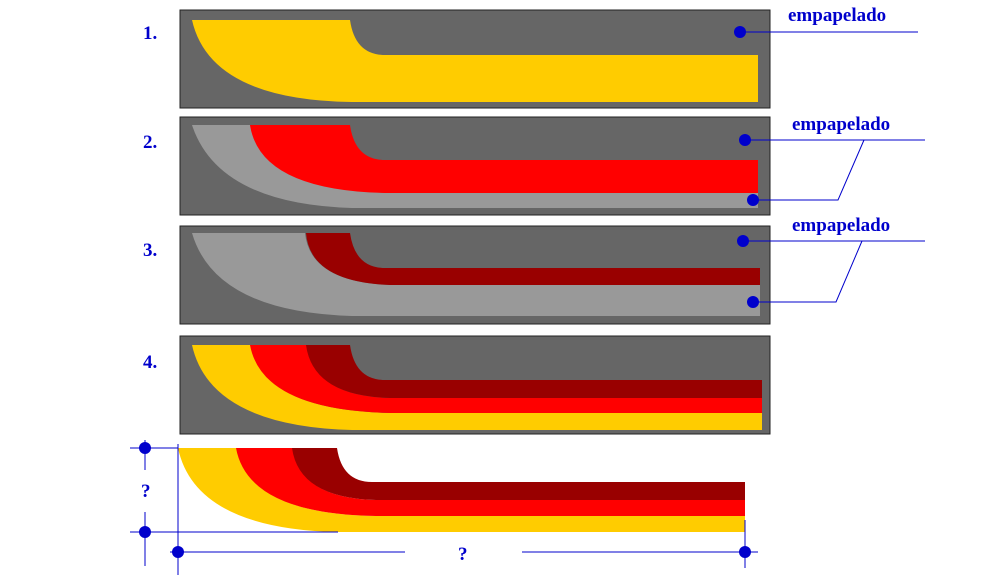  I want to click on step-4-red-layer, so click(506, 379).